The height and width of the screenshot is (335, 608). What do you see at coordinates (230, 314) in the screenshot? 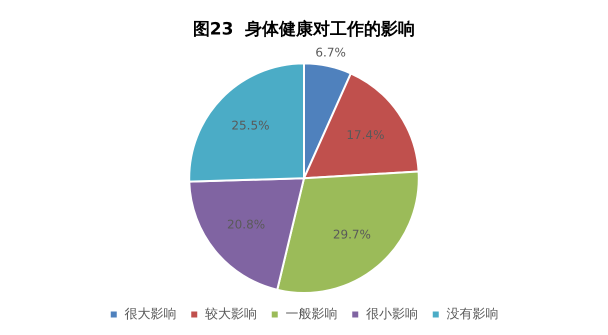
I see `legend-label: 较大影响` at bounding box center [230, 314].